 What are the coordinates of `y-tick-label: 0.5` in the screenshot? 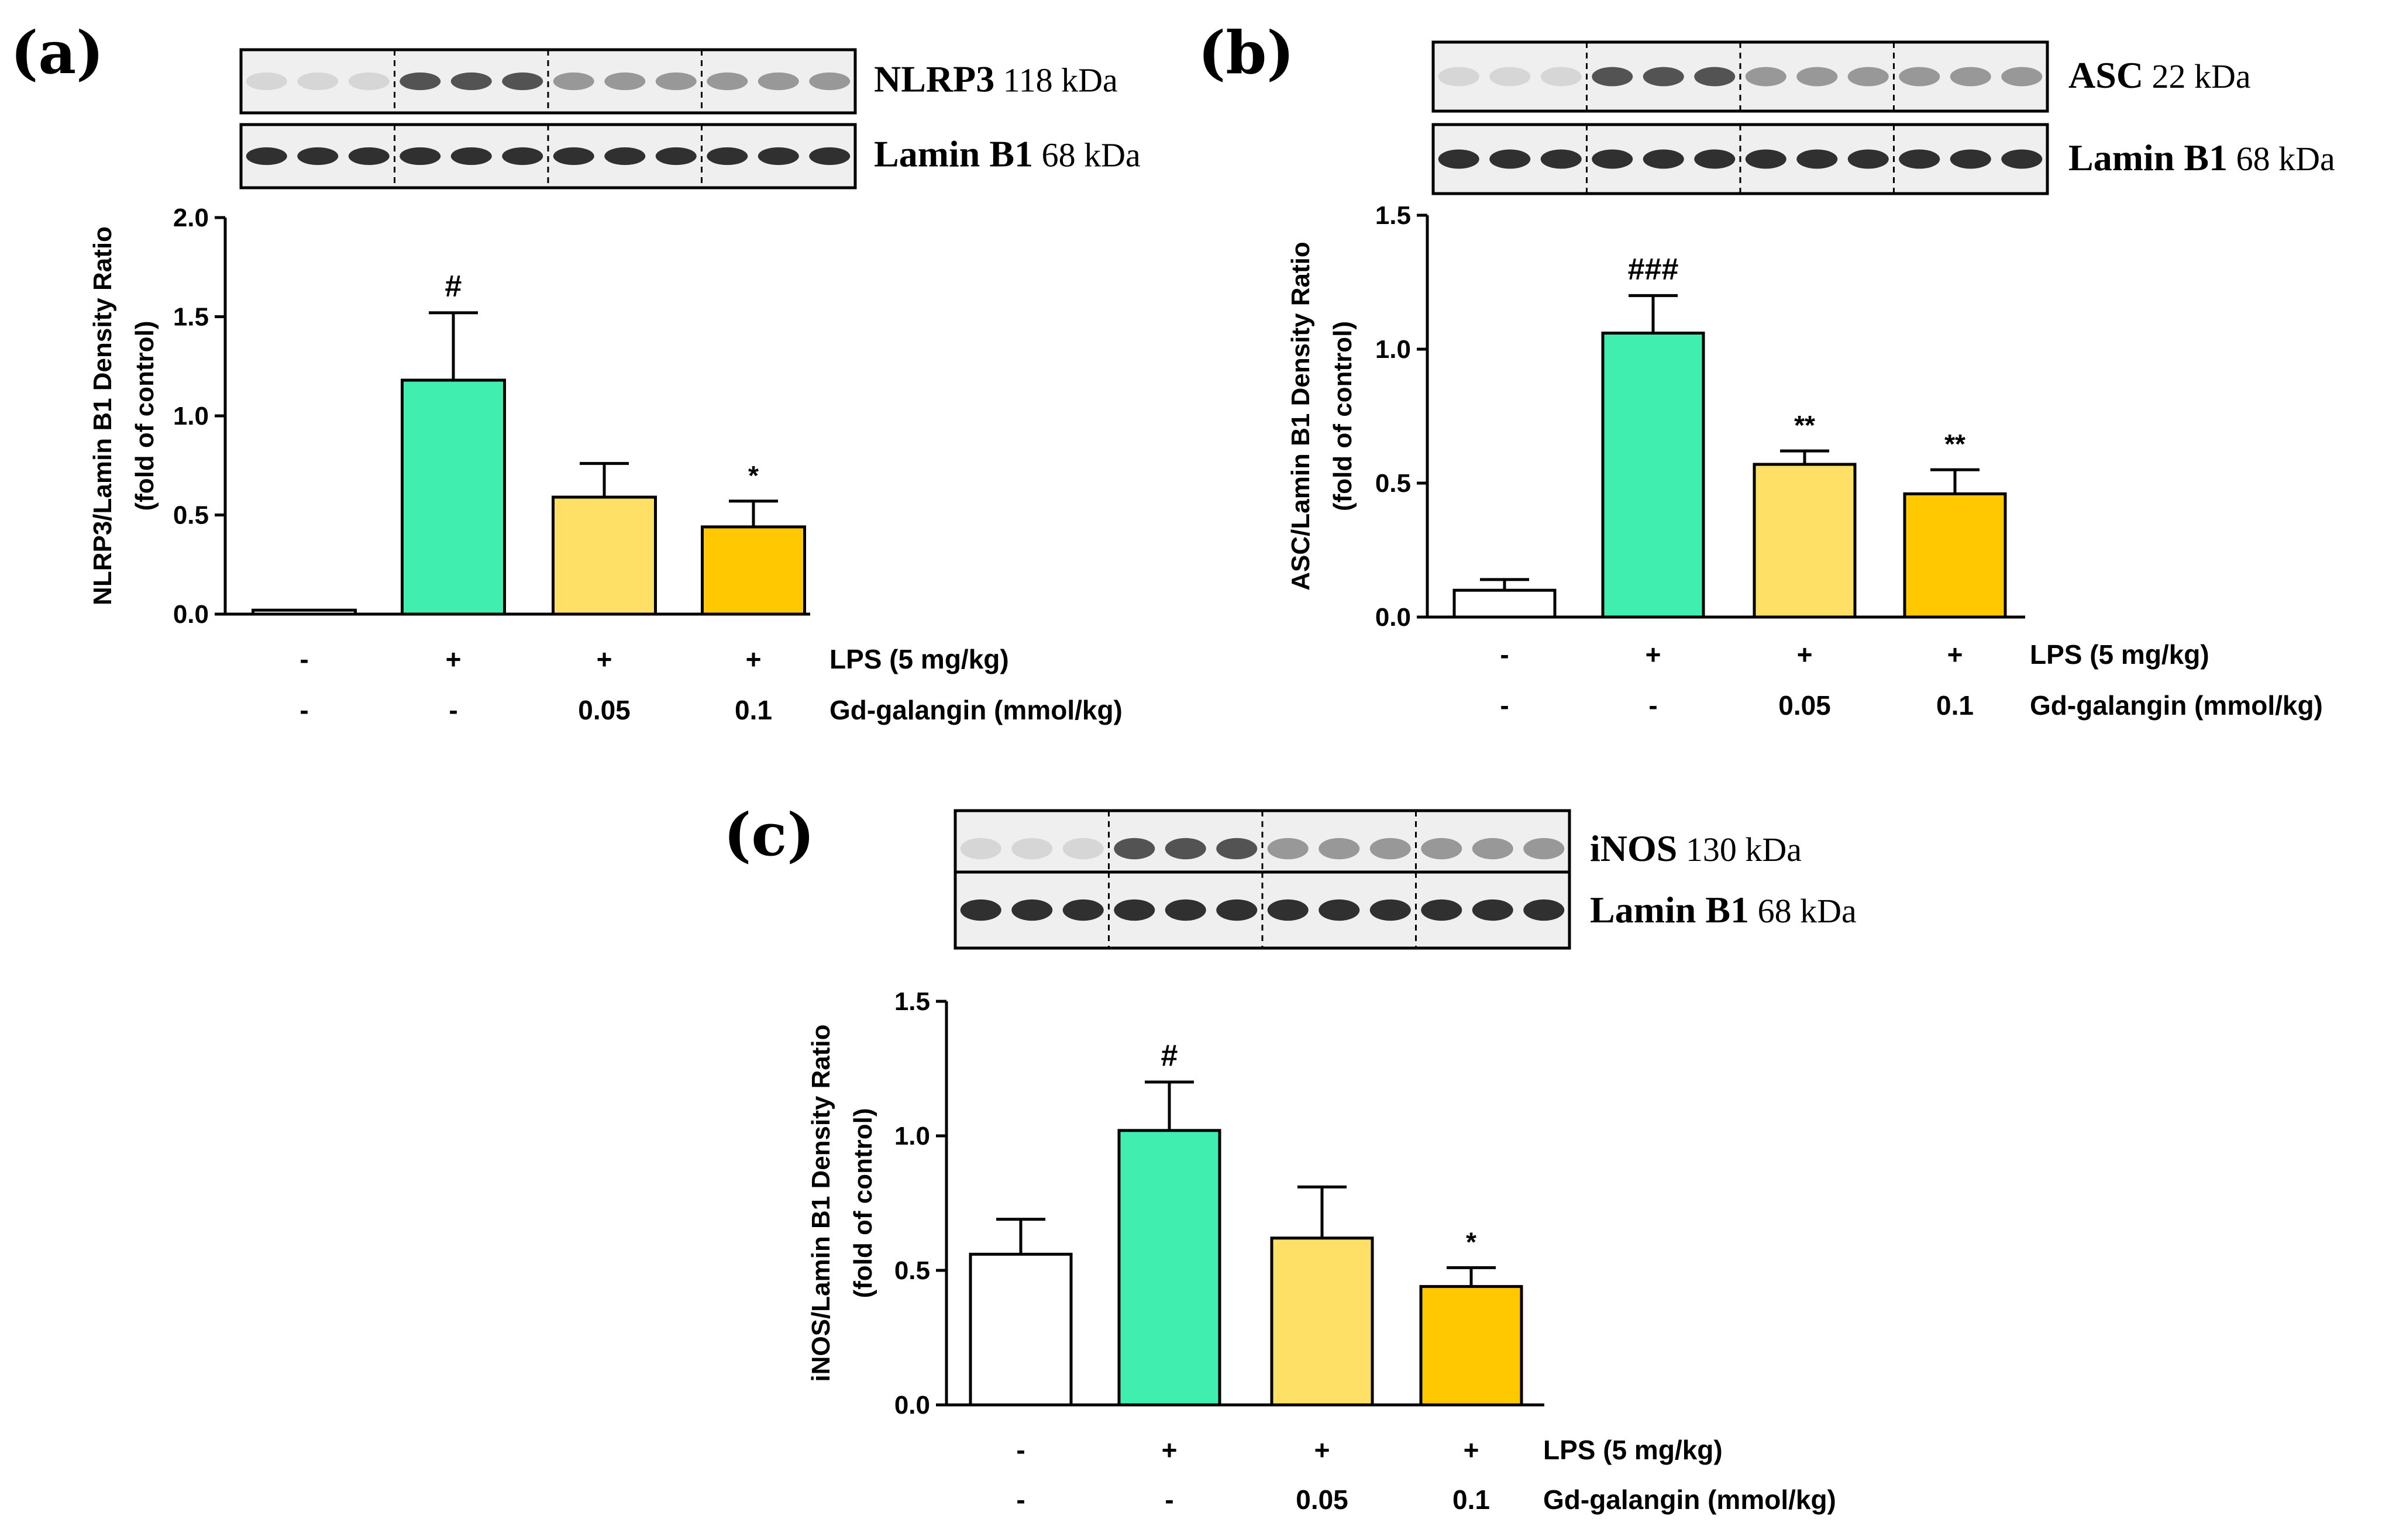 It's located at (1393, 483).